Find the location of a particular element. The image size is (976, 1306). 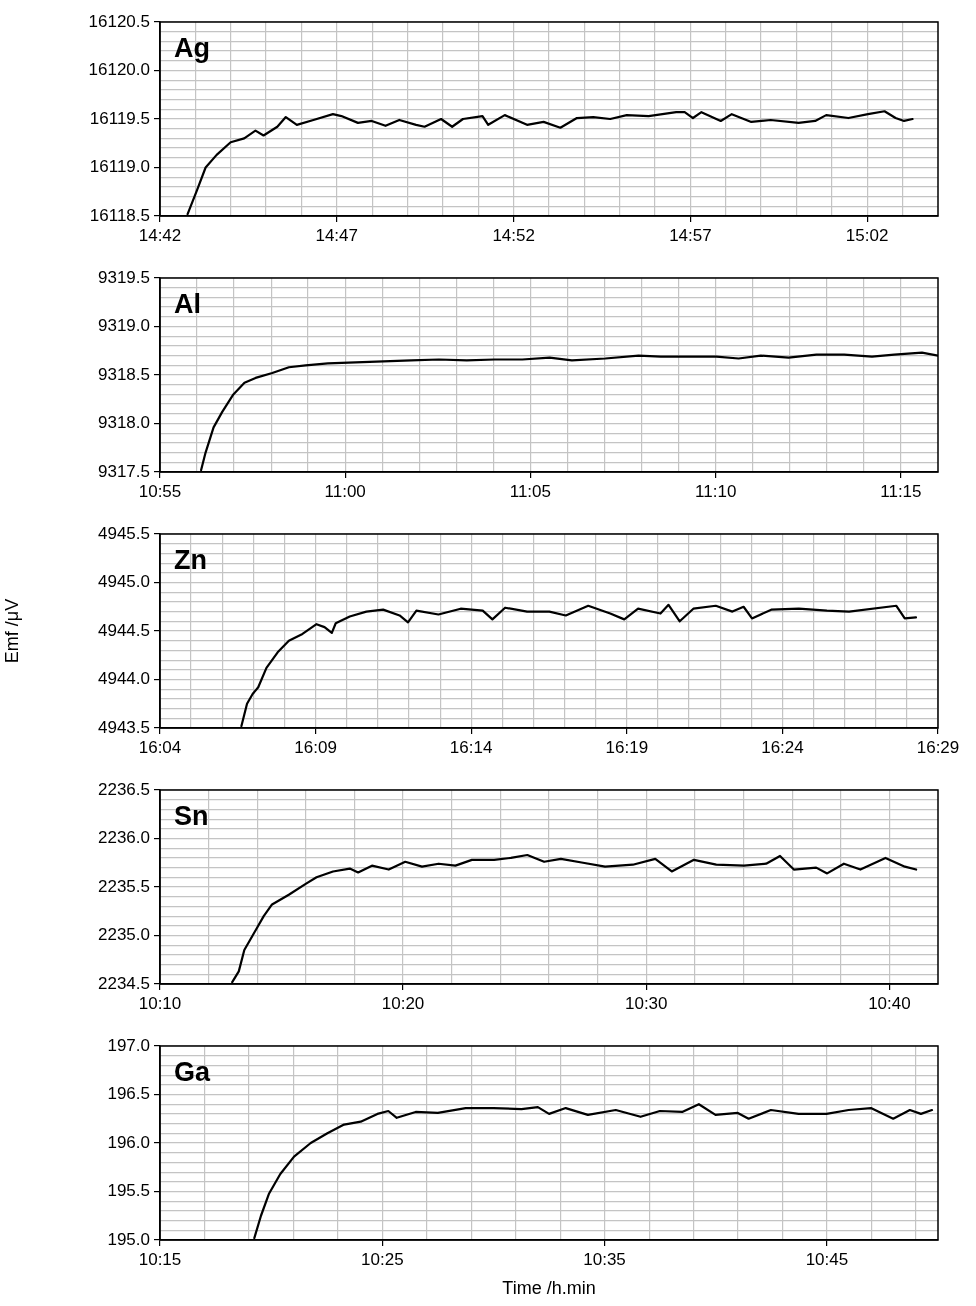

x-tick-label: 11:15 is located at coordinates (901, 491).